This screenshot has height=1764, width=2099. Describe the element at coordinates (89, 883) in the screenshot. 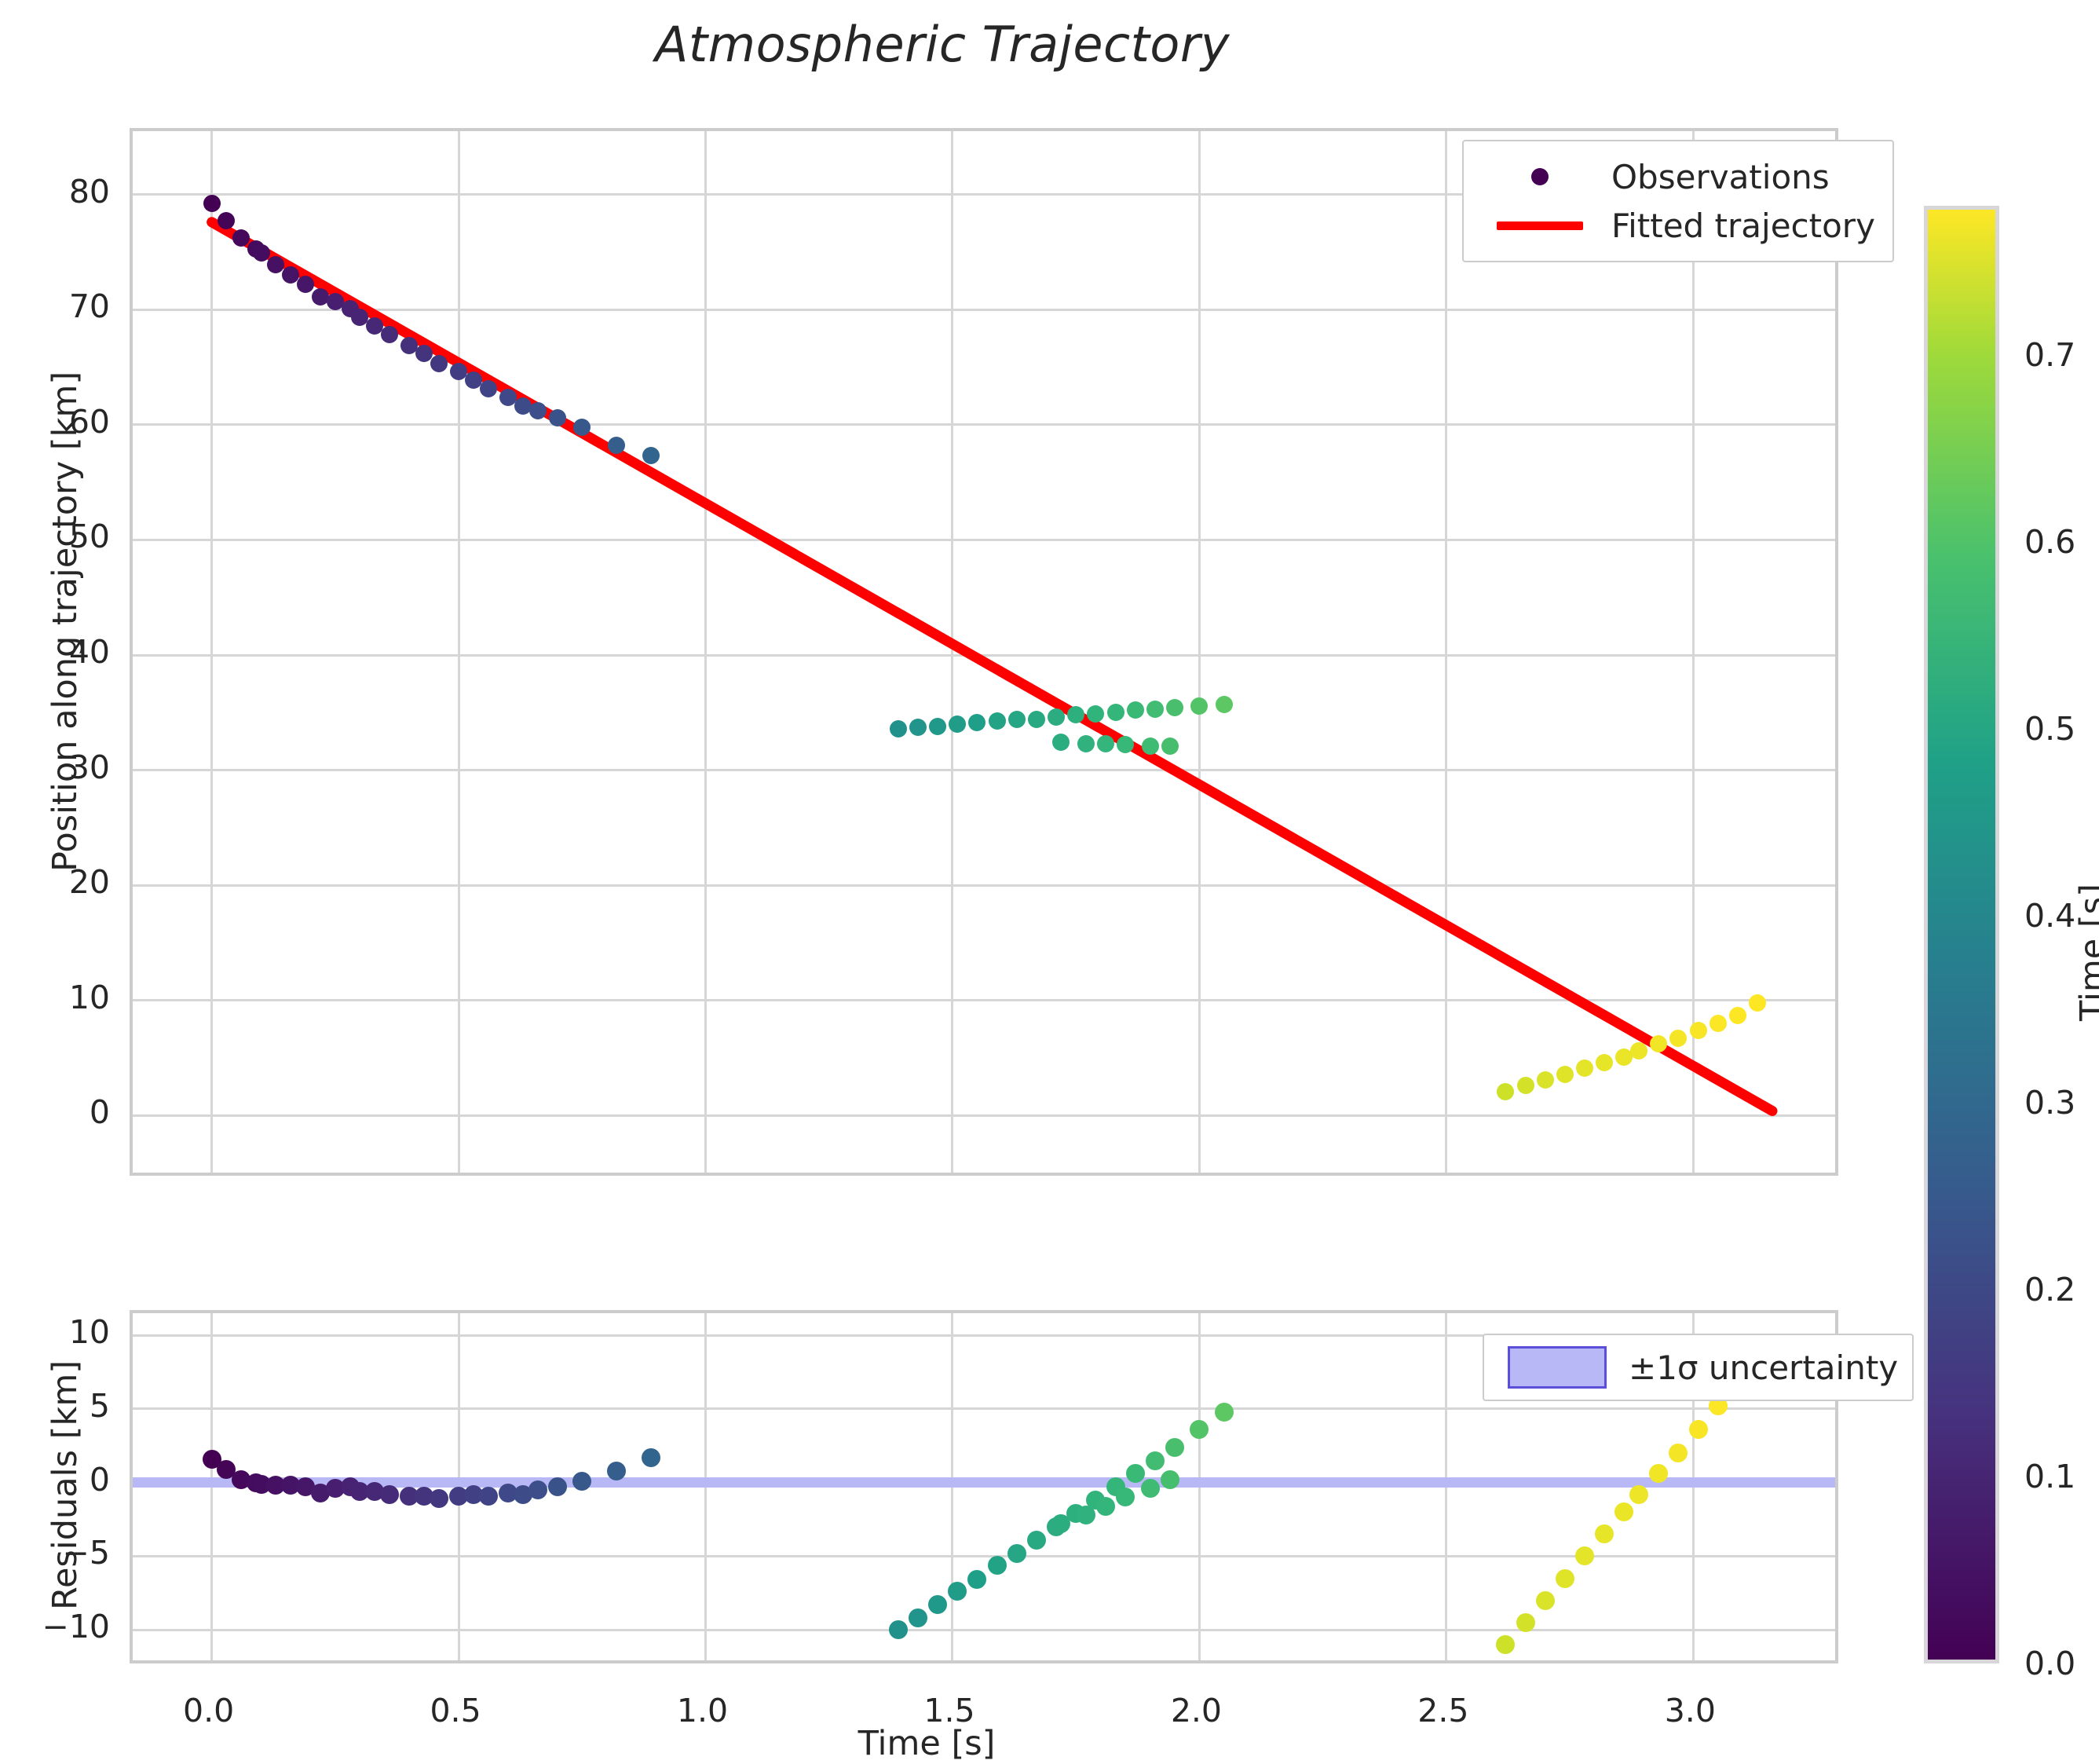

I see `y-tick-label: 20` at that location.